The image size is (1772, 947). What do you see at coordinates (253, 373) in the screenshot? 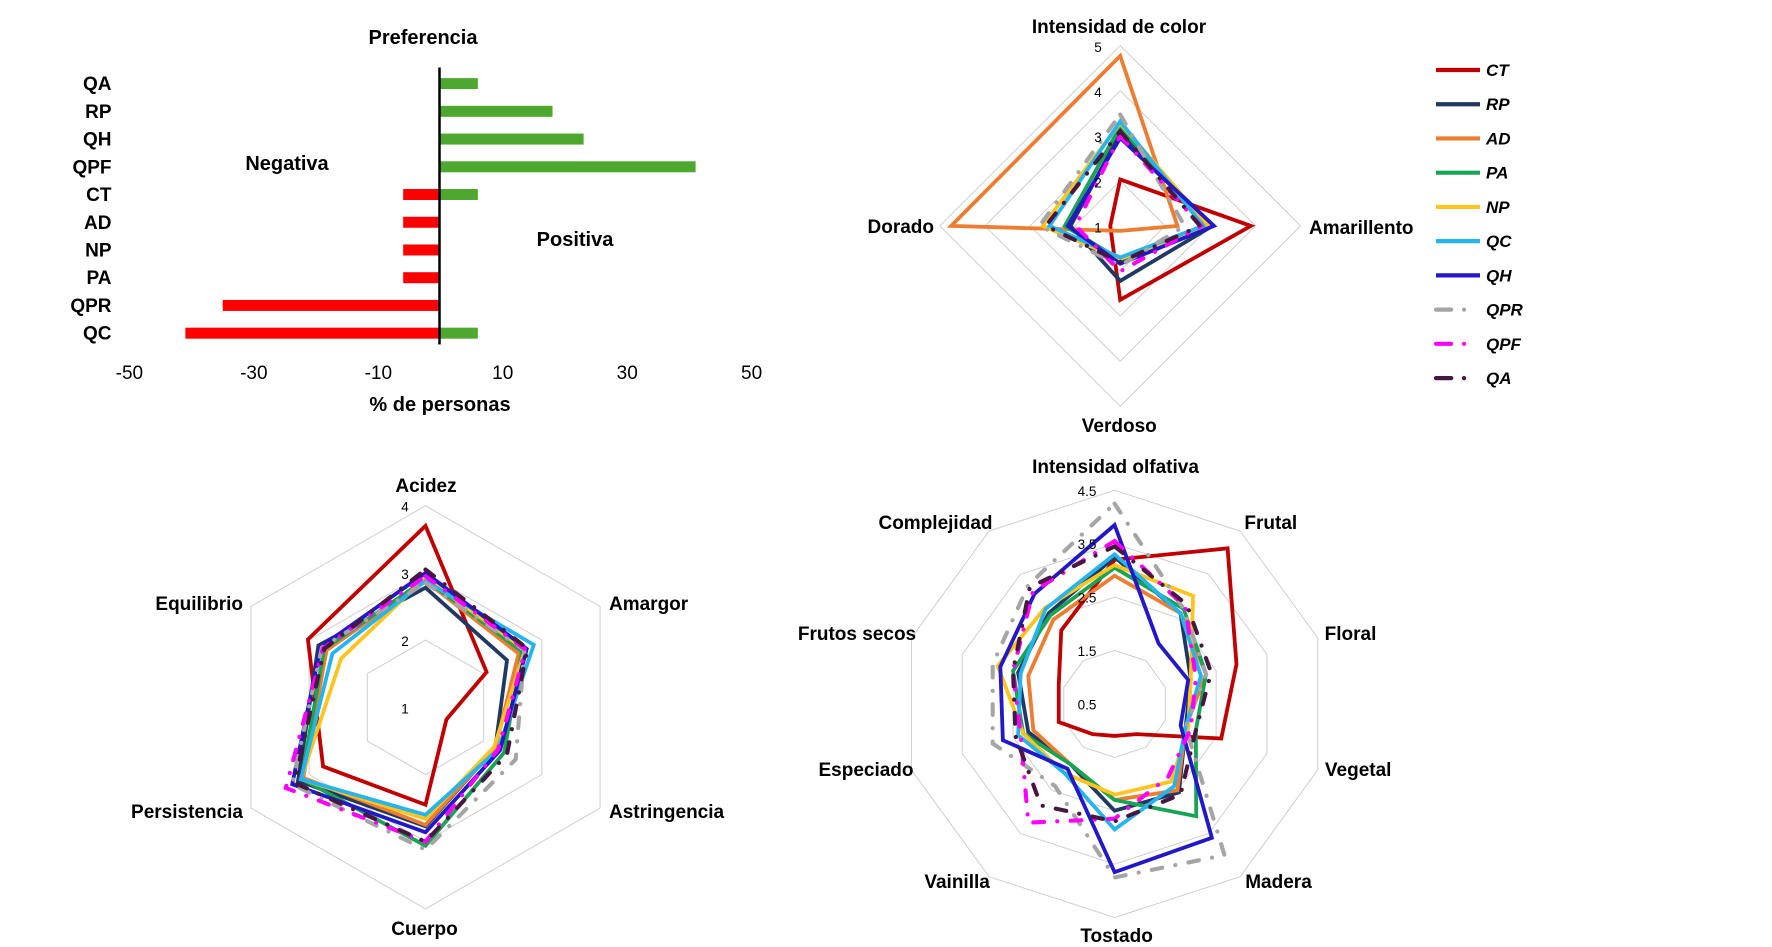
I see `svg-text: -30` at bounding box center [253, 373].